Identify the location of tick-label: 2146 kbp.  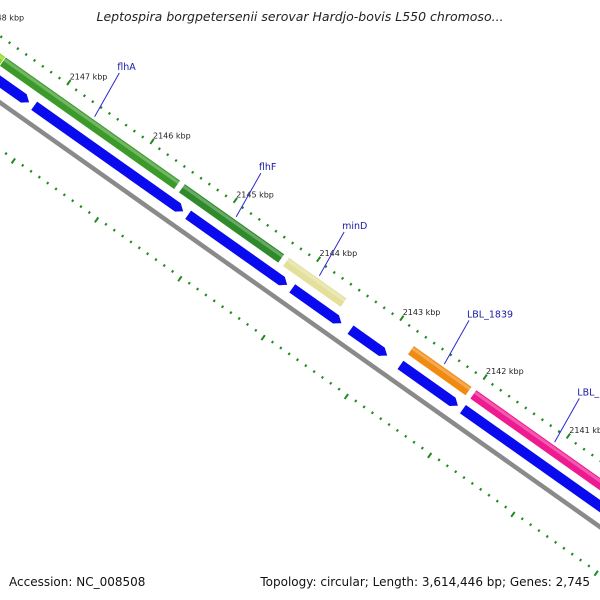
(172, 135).